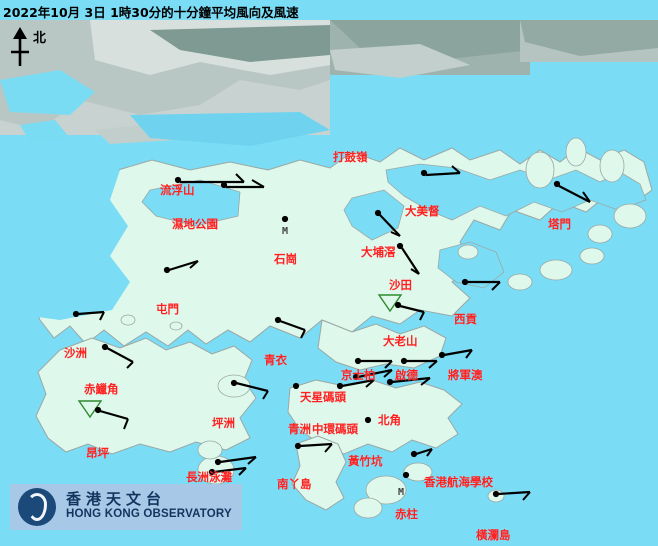  What do you see at coordinates (559, 224) in the screenshot?
I see `station-label-tap-mun: 塔門` at bounding box center [559, 224].